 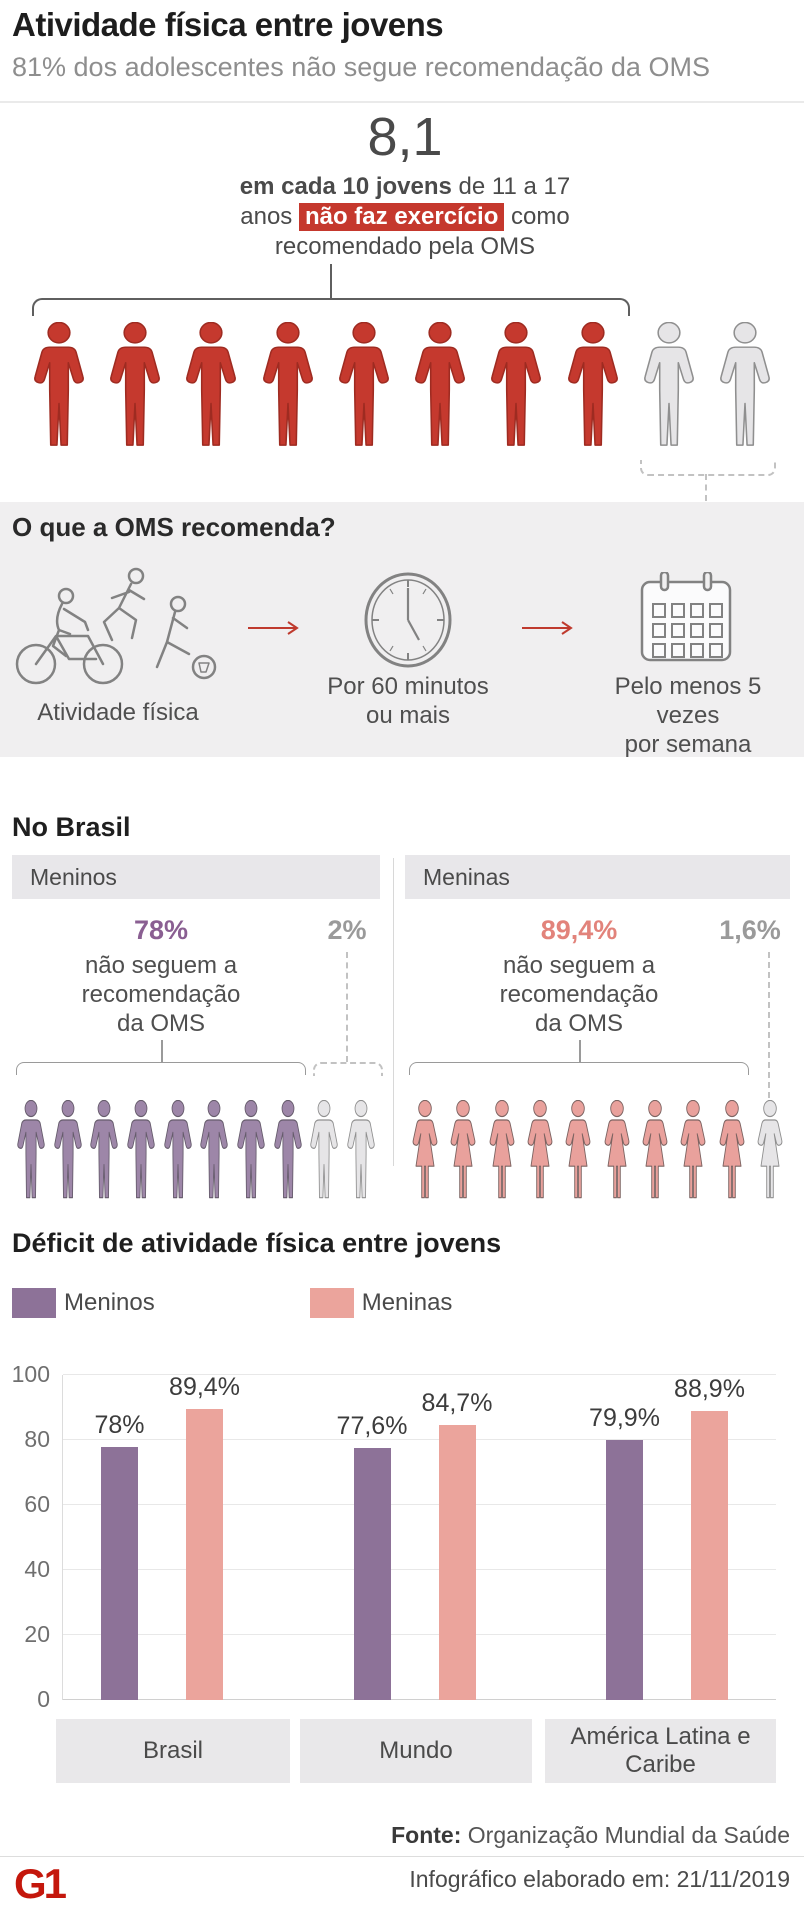 I want to click on intro-line-2: anos não faz exercício como, so click(x=405, y=217).